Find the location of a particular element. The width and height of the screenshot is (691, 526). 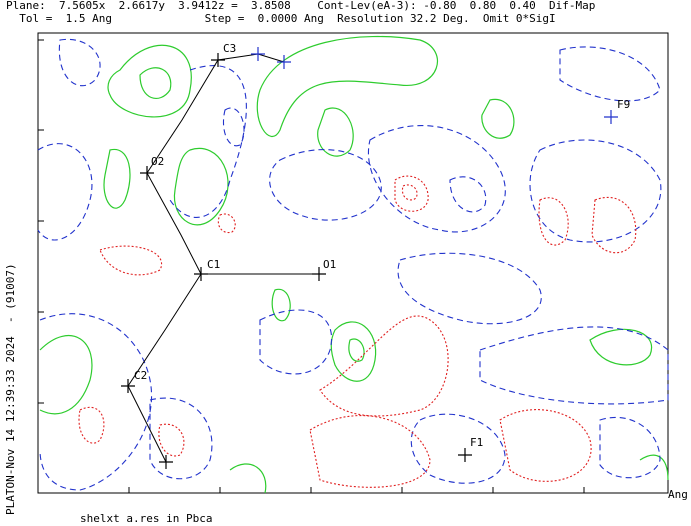

atom-label: O1 is located at coordinates (329, 264).